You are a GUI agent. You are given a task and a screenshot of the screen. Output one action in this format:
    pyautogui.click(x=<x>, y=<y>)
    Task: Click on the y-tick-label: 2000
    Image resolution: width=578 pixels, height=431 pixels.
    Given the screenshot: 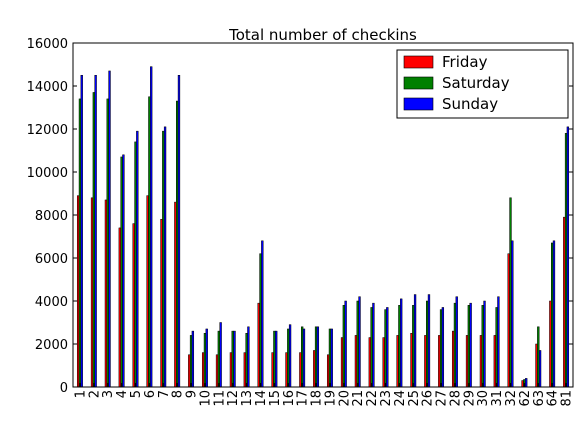 What is the action you would take?
    pyautogui.click(x=51, y=345)
    